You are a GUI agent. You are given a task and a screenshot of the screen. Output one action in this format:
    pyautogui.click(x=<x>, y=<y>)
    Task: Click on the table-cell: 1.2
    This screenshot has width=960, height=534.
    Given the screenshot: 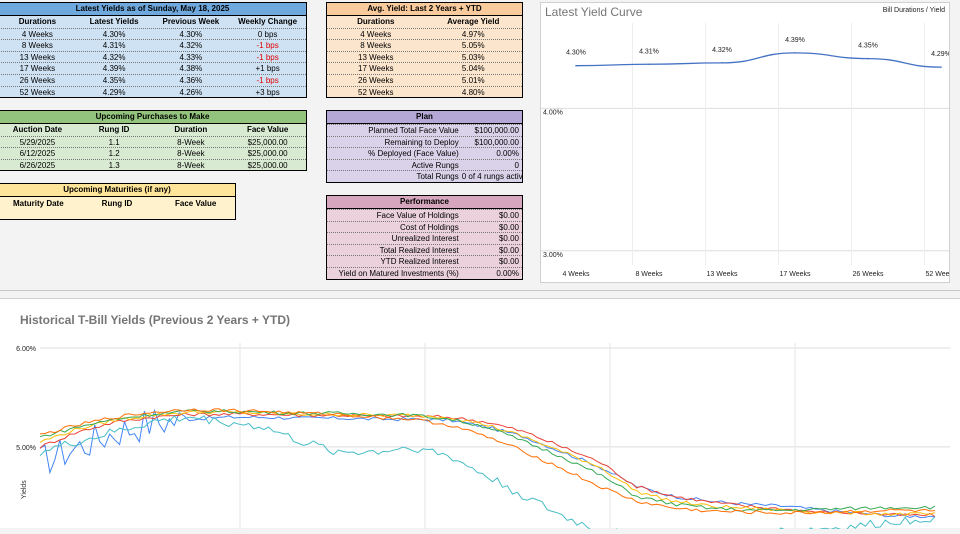 What is the action you would take?
    pyautogui.click(x=114, y=154)
    